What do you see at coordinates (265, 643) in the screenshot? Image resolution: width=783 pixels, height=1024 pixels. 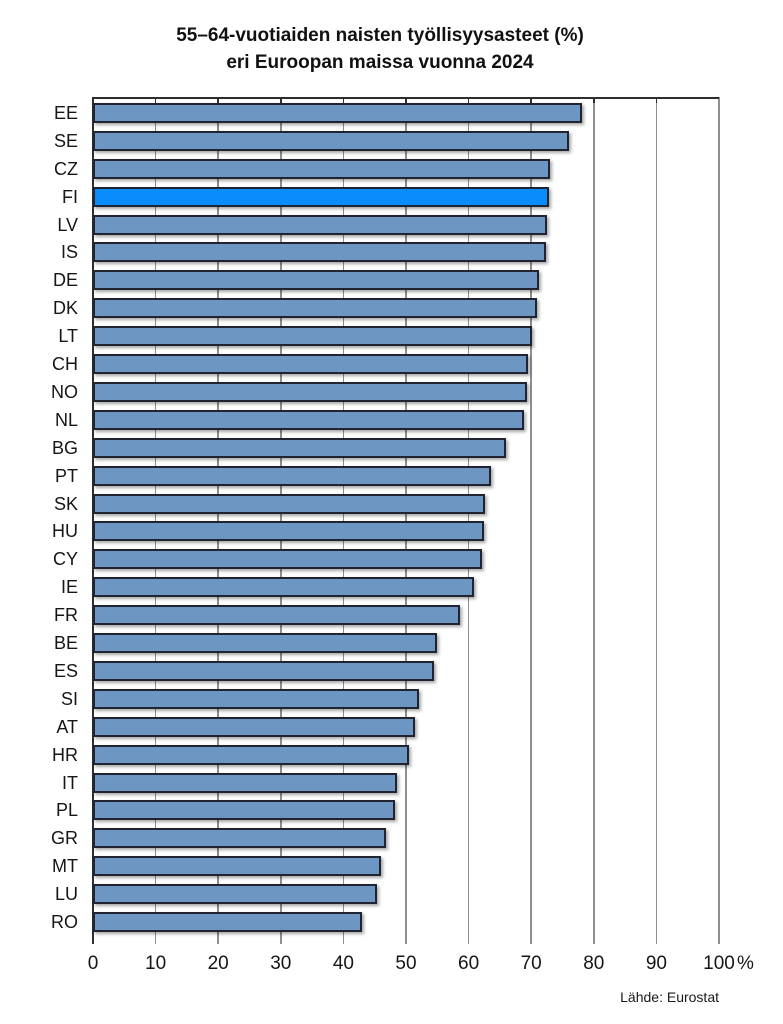 I see `bar-BE` at bounding box center [265, 643].